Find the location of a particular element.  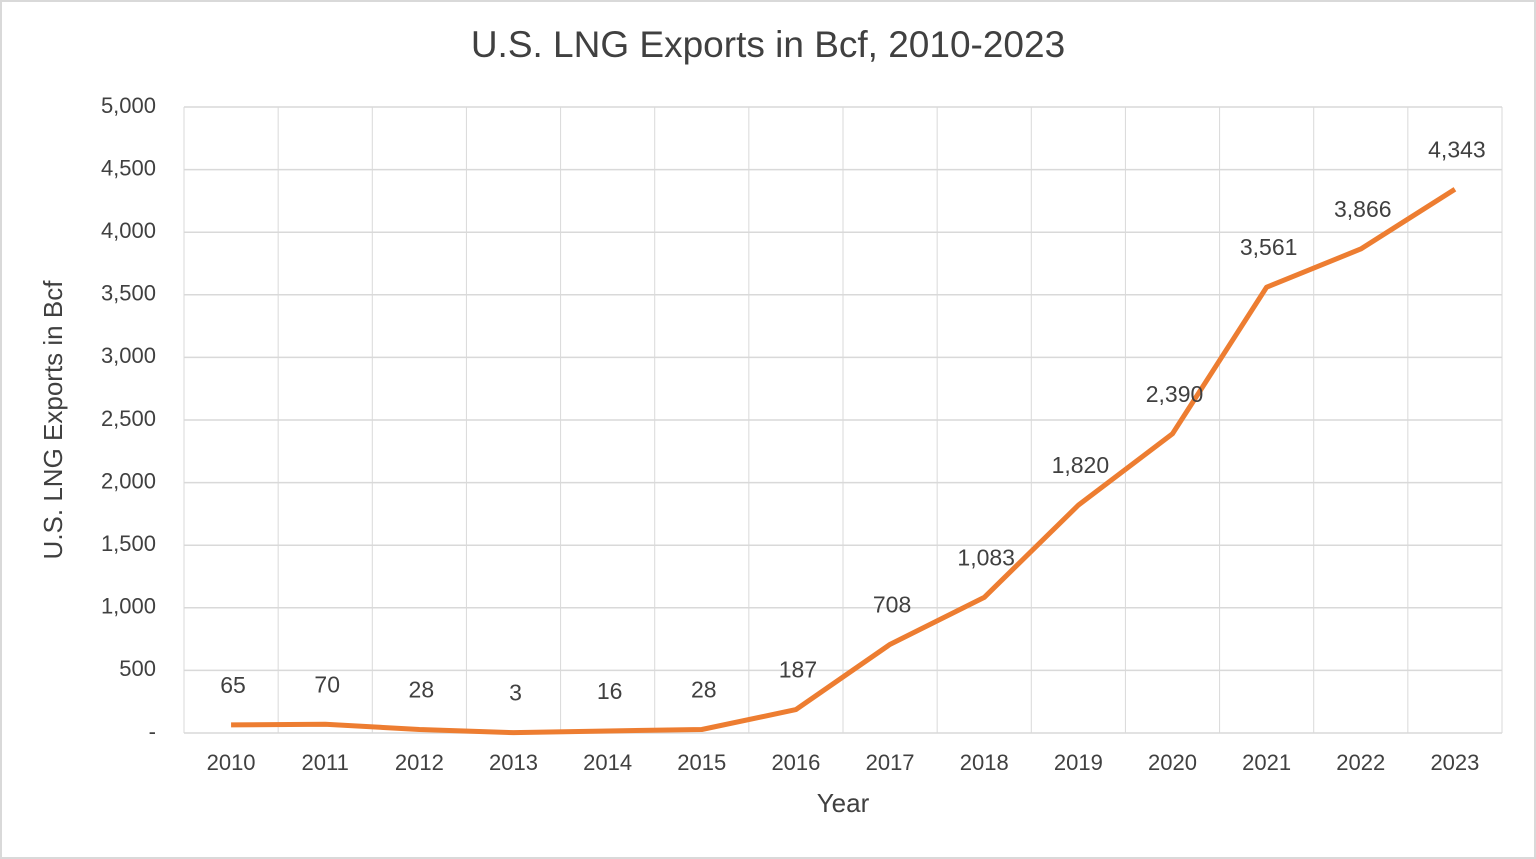

data-label: 708 is located at coordinates (892, 604).